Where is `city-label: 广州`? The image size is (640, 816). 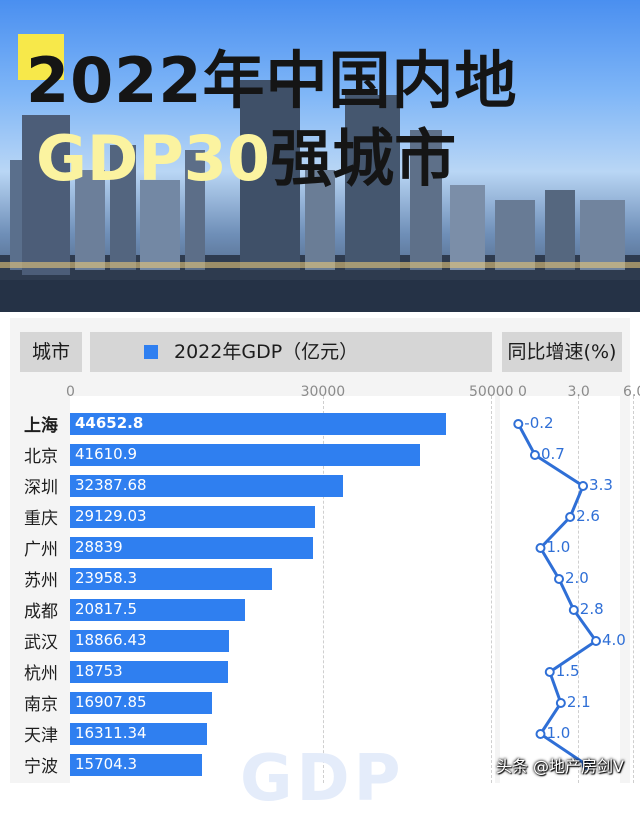 city-label: 广州 is located at coordinates (41, 550).